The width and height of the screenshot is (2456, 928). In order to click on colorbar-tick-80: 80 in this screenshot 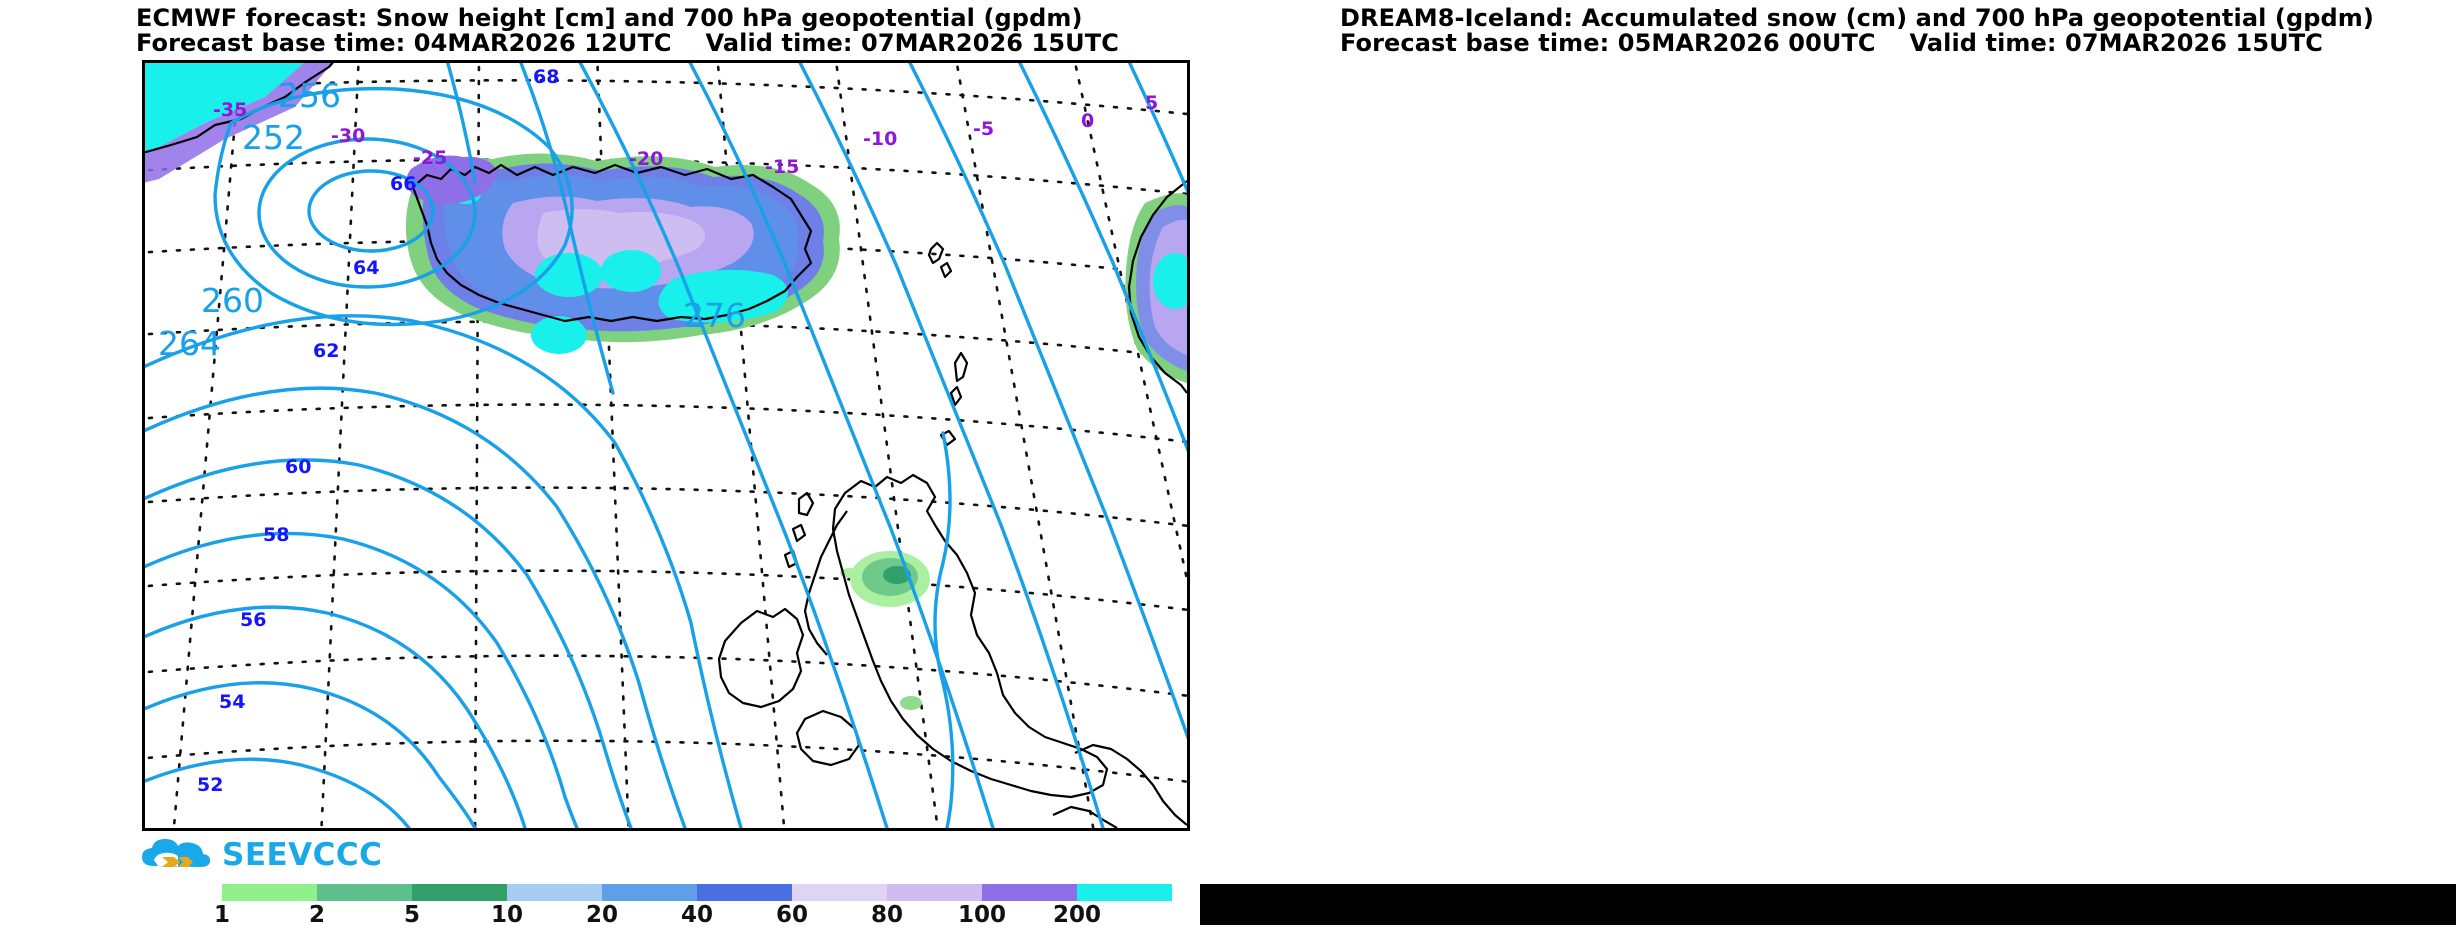, I will do `click(887, 915)`.